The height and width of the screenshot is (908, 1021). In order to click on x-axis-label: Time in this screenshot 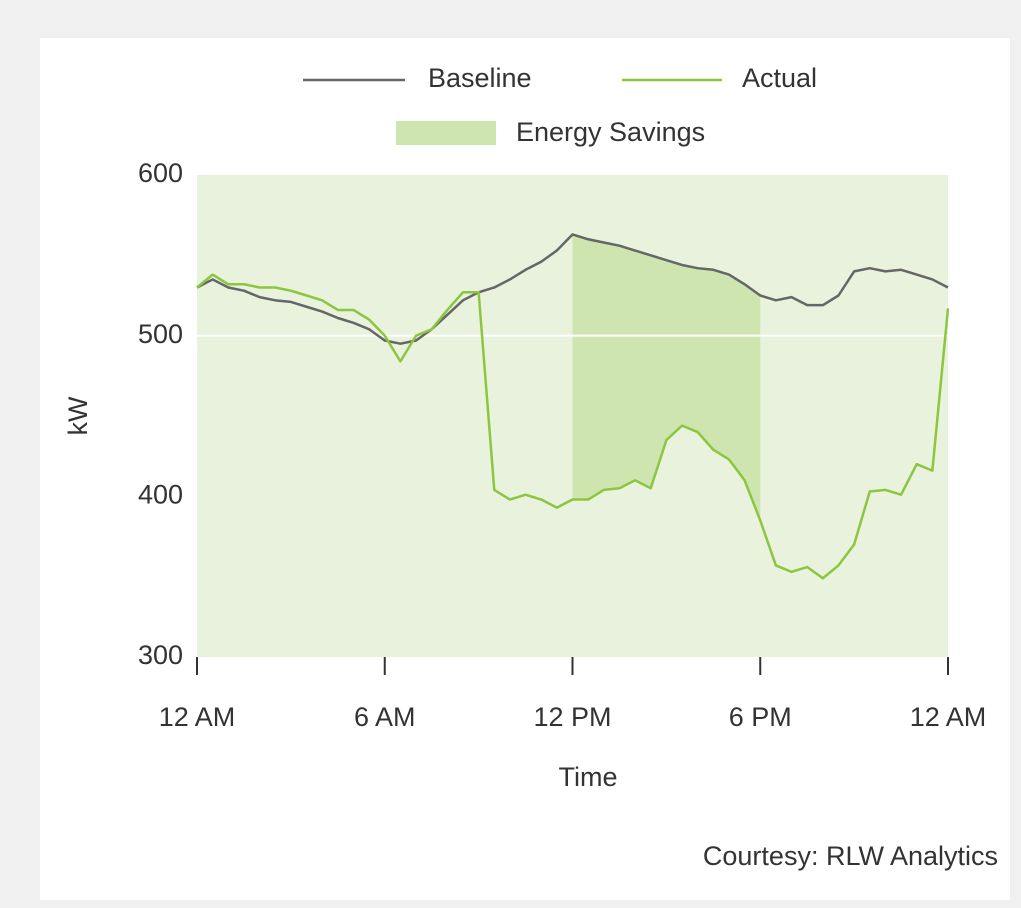, I will do `click(588, 777)`.